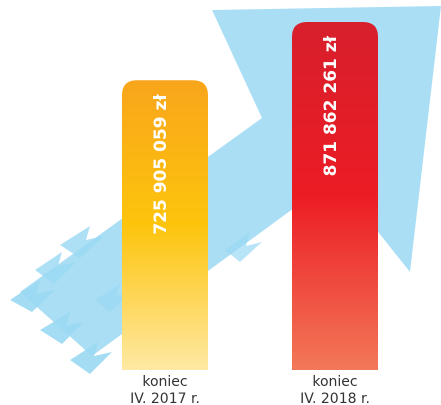 Image resolution: width=441 pixels, height=405 pixels. I want to click on category-label: IV. 2018 r., so click(335, 398).